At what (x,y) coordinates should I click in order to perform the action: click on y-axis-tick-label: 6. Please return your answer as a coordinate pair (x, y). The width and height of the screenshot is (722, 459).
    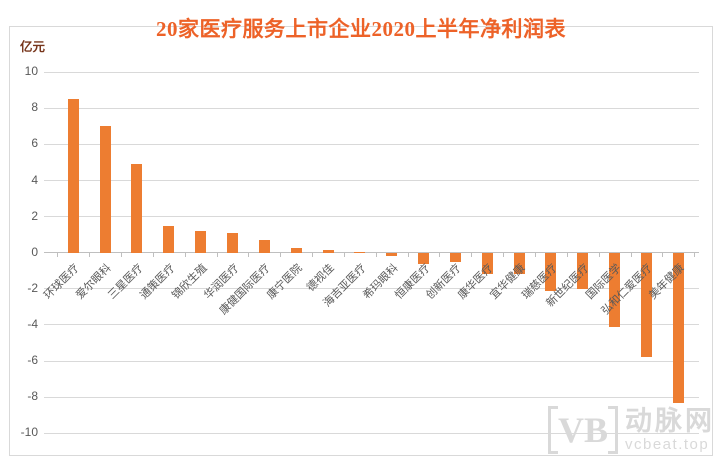
    Looking at the image, I should click on (34, 143).